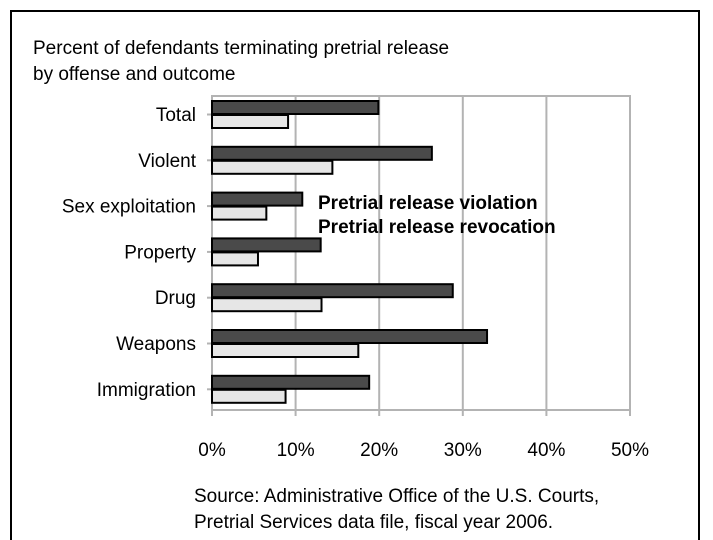 This screenshot has width=713, height=540. I want to click on category-label: Total, so click(176, 115).